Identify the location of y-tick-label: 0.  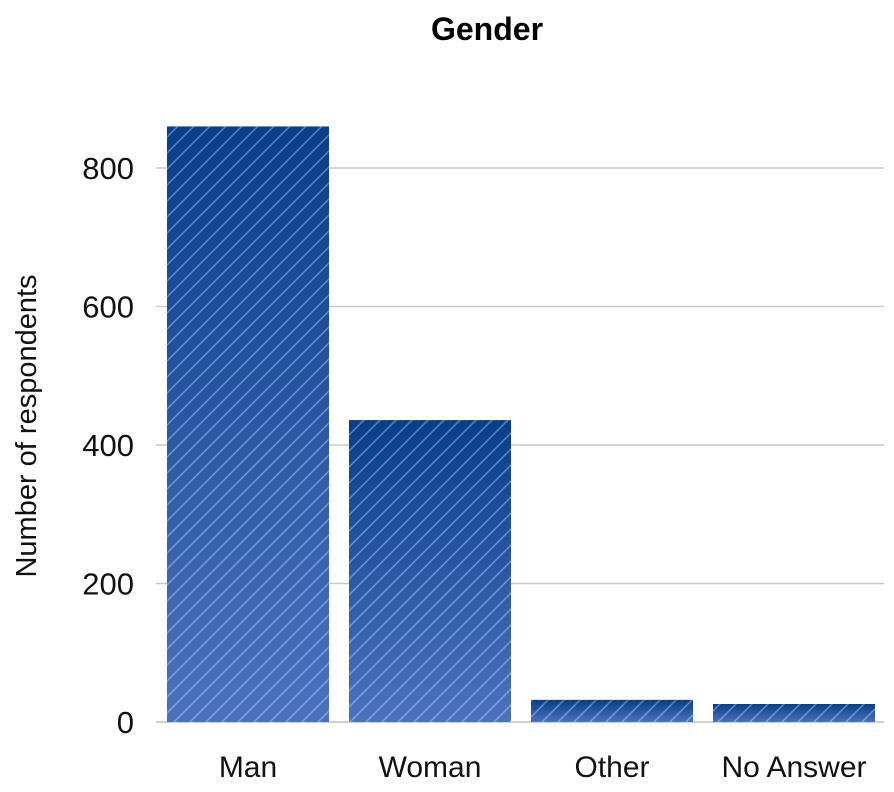
(125, 722).